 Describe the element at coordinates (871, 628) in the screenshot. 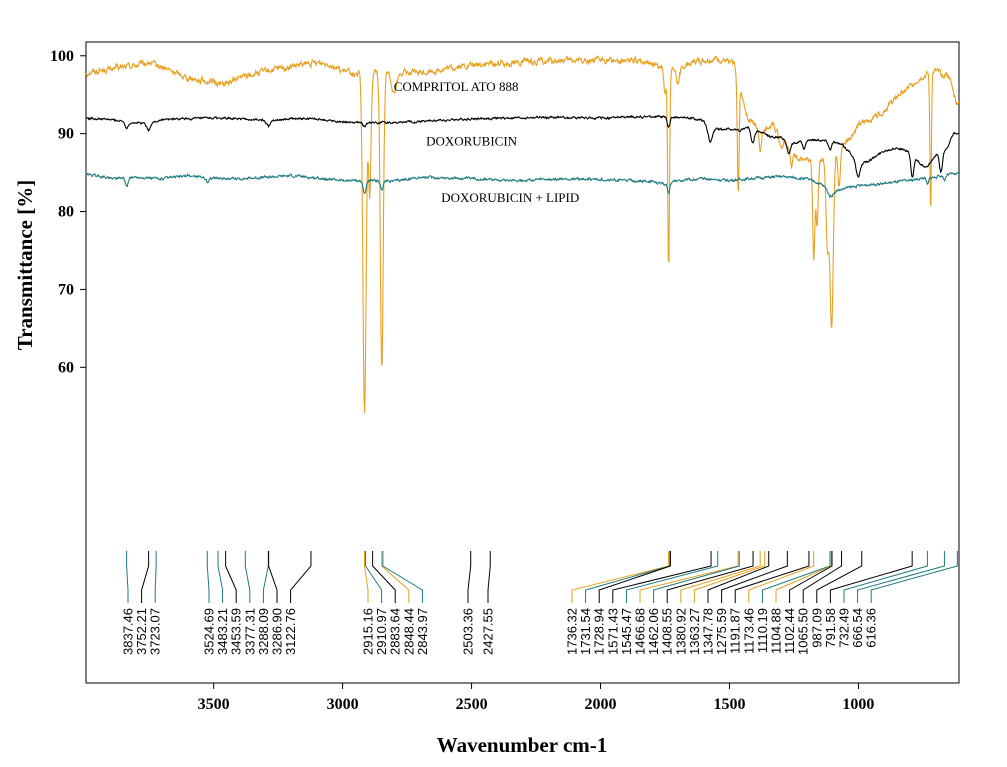

I see `peak-marker-label: 616.36` at that location.